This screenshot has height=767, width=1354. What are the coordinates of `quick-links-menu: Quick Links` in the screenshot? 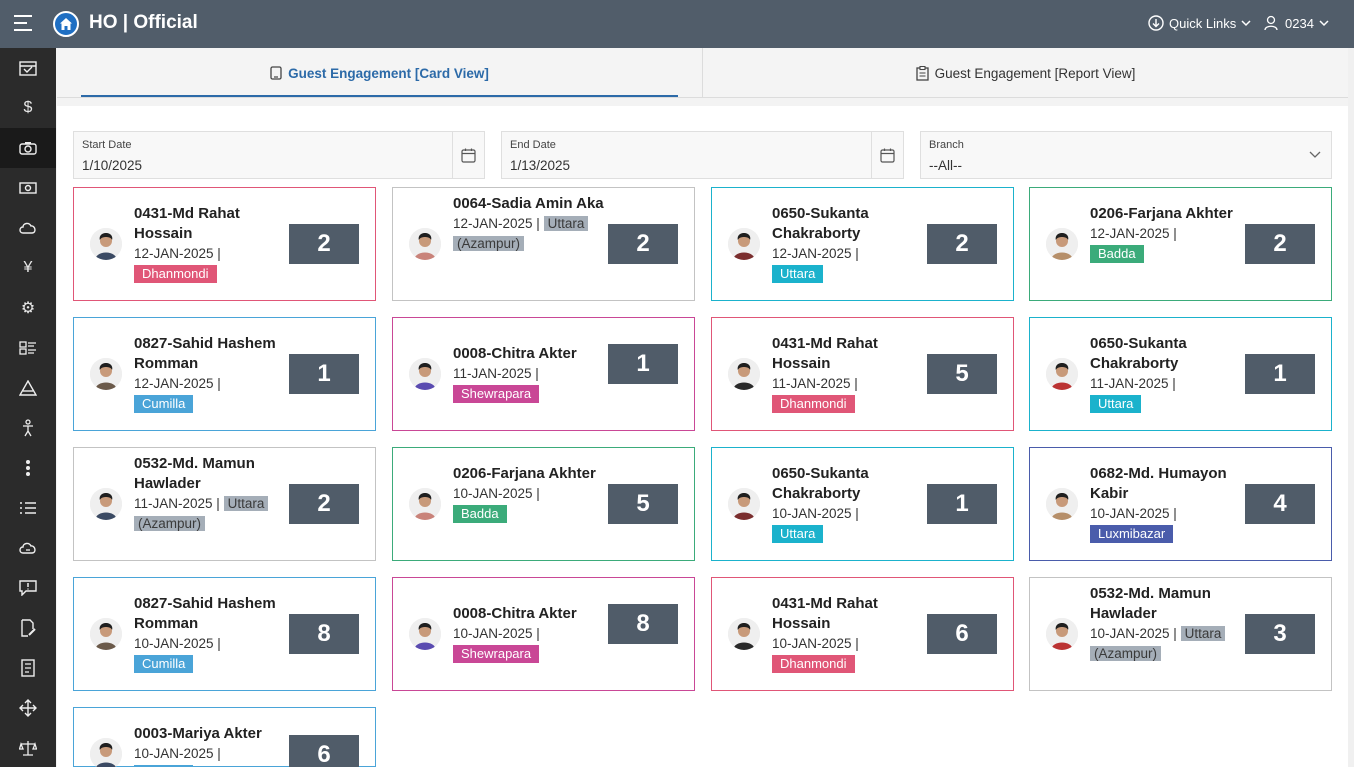 It's located at (1199, 23).